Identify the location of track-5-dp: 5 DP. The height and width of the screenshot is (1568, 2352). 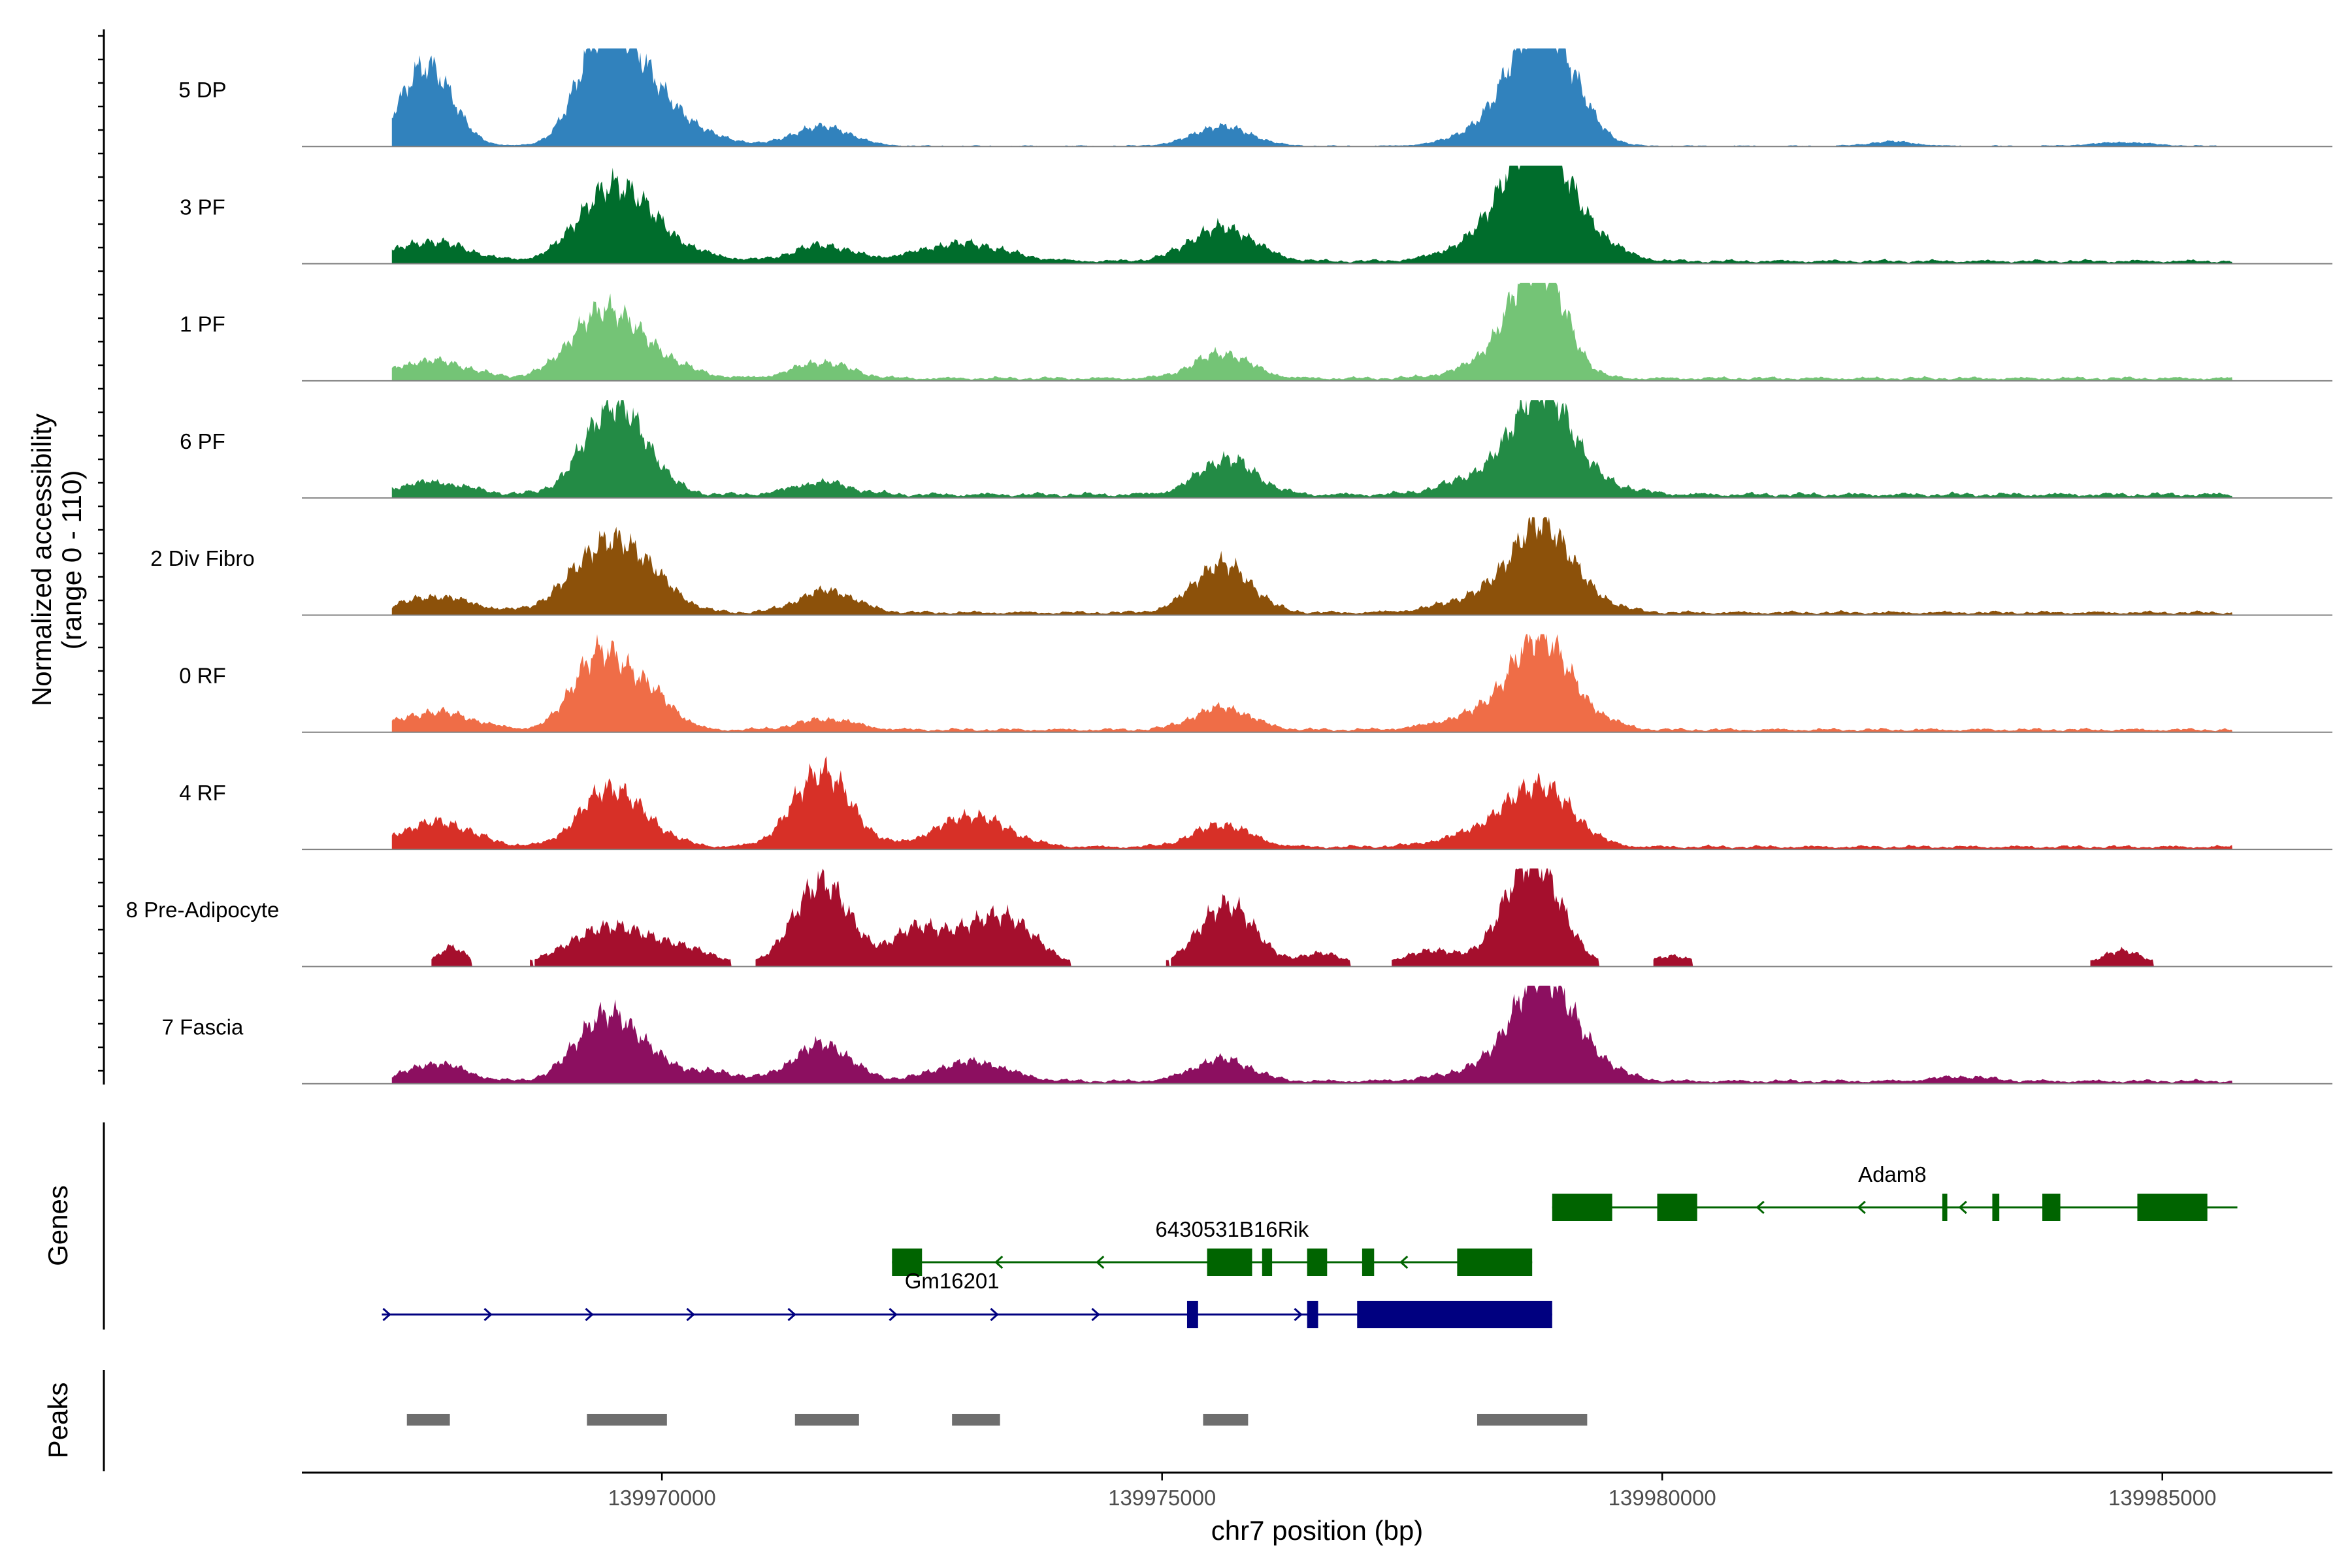
(1255, 98).